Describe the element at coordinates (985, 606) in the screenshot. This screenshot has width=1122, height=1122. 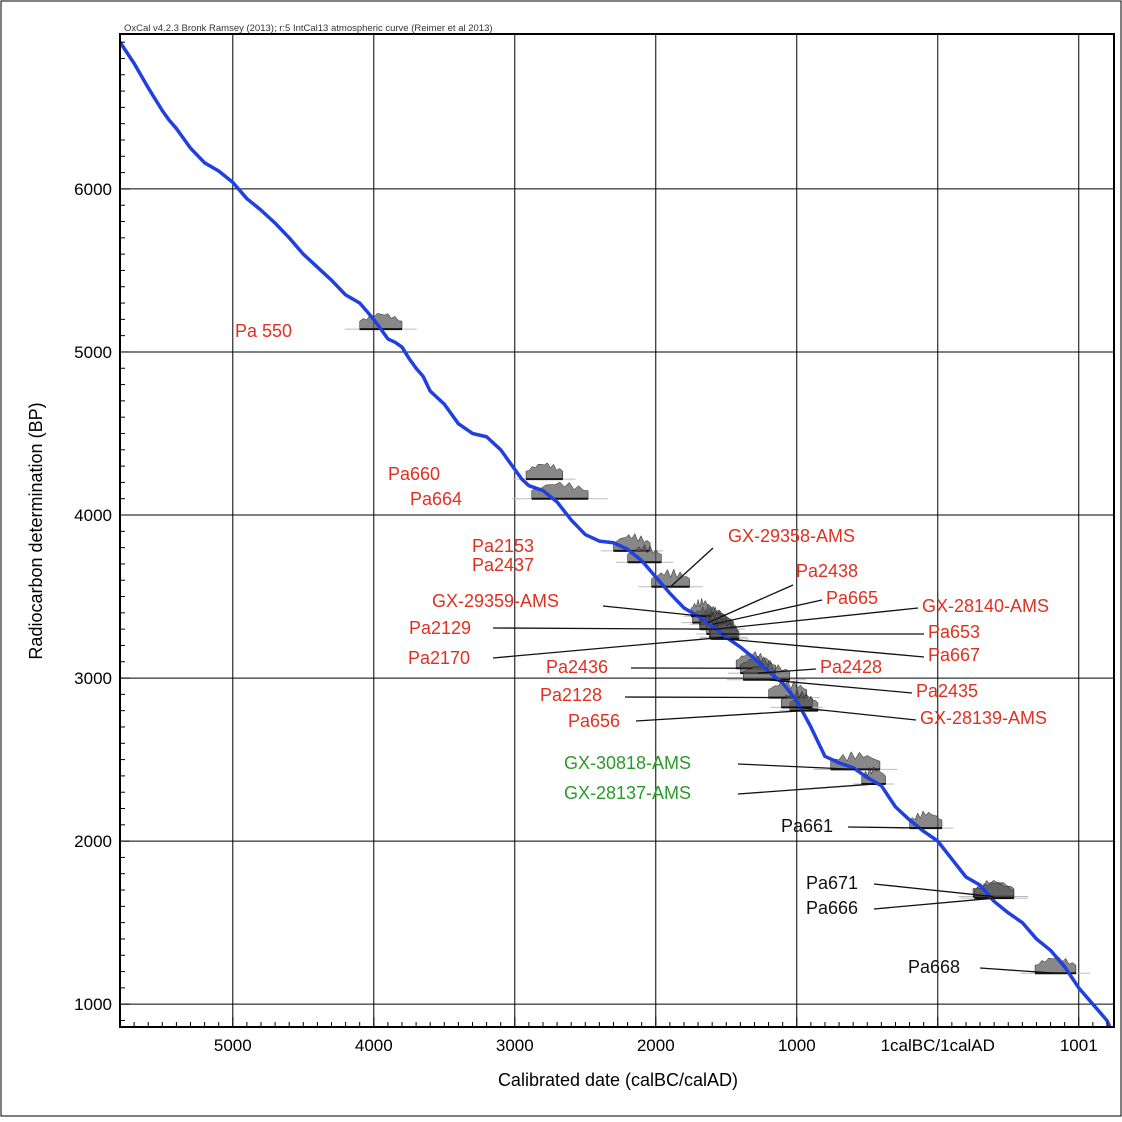
I see `sample-label: GX-28140-AMS` at that location.